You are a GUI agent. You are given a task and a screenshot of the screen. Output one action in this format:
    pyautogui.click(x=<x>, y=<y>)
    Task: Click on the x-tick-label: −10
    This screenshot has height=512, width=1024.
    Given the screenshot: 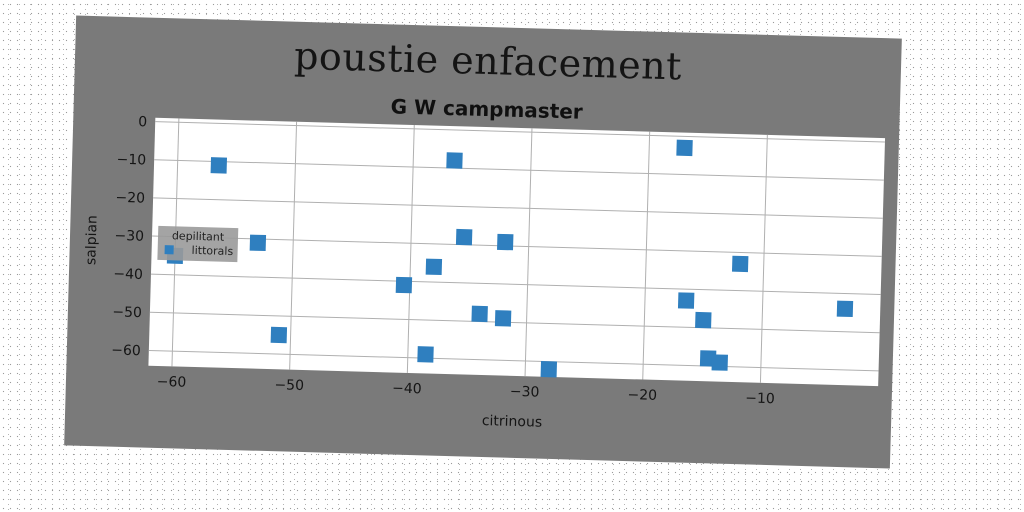 What is the action you would take?
    pyautogui.click(x=760, y=398)
    